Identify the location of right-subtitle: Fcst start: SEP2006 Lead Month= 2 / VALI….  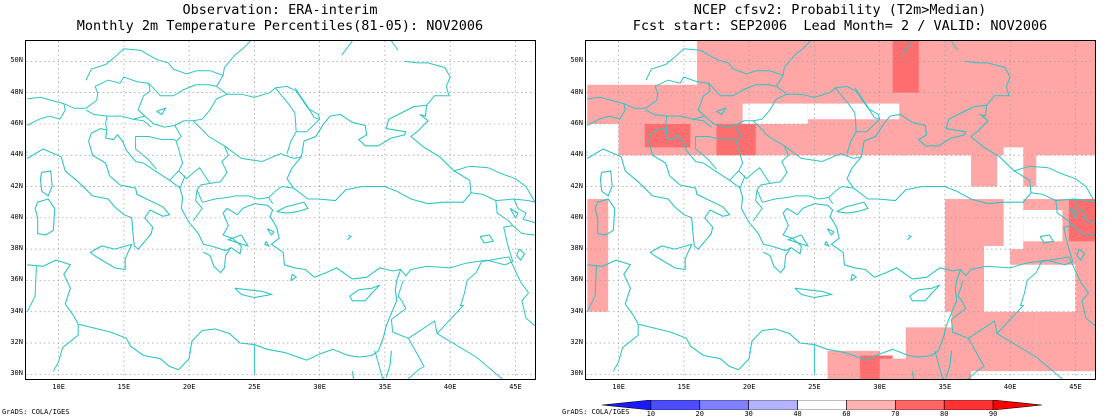
(840, 26).